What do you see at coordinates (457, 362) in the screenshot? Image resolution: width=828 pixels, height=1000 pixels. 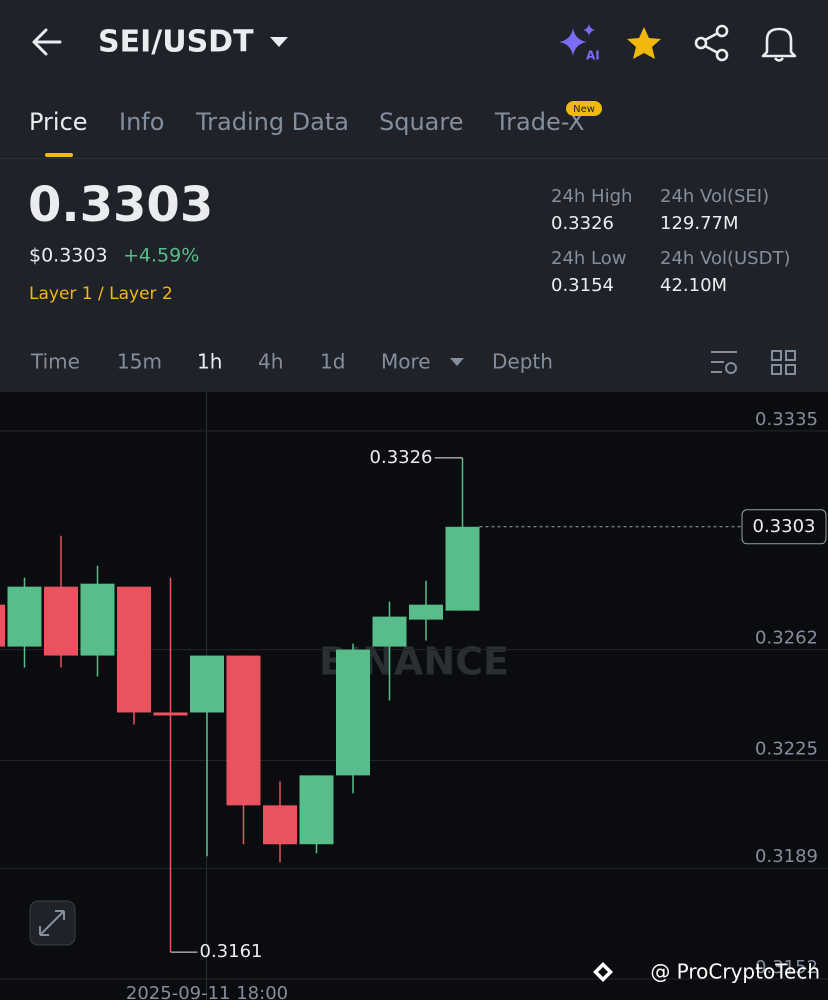 I see `more-dropdown` at bounding box center [457, 362].